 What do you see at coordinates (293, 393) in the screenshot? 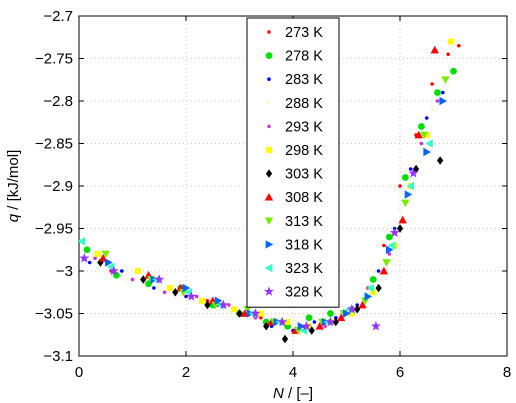
I see `x-axis-label: N / [–]` at bounding box center [293, 393].